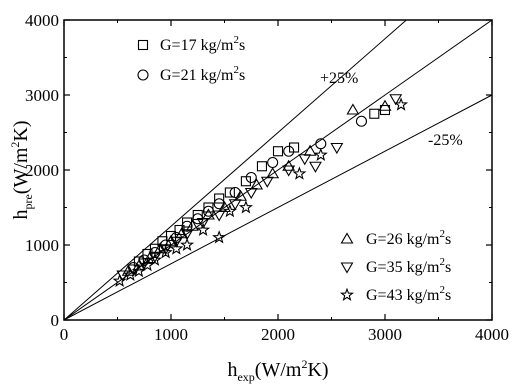 This screenshot has width=532, height=386. I want to click on x-tick-label: 1000, so click(171, 334).